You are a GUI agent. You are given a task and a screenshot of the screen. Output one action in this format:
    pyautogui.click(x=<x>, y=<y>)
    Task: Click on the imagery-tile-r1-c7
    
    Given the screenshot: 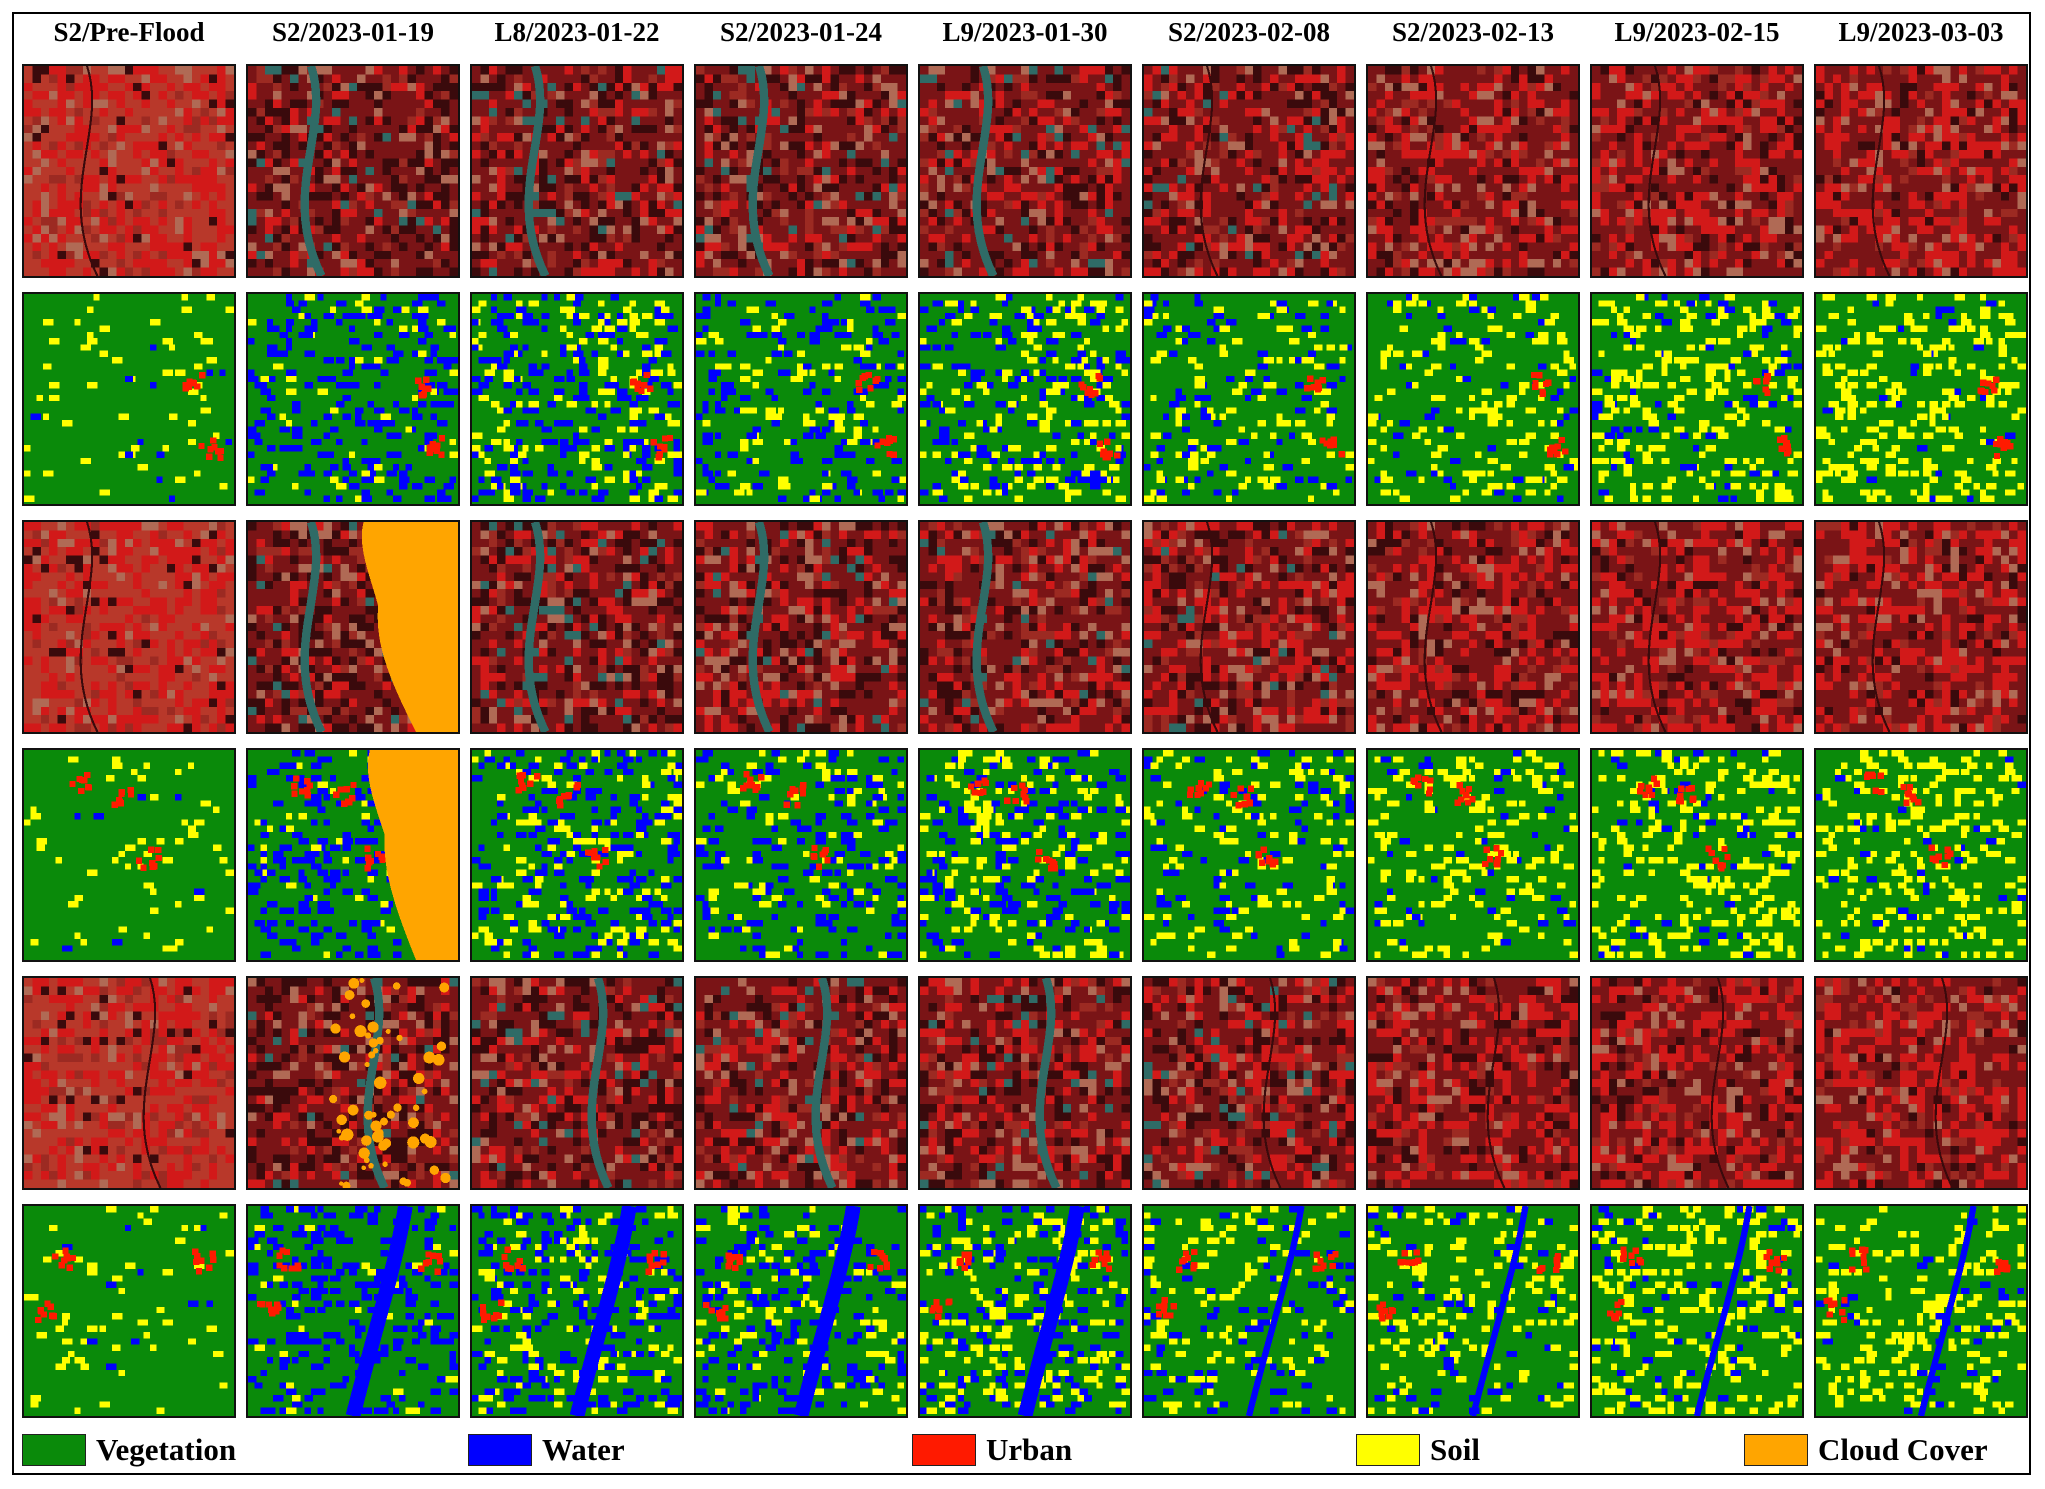 What is the action you would take?
    pyautogui.click(x=1473, y=171)
    